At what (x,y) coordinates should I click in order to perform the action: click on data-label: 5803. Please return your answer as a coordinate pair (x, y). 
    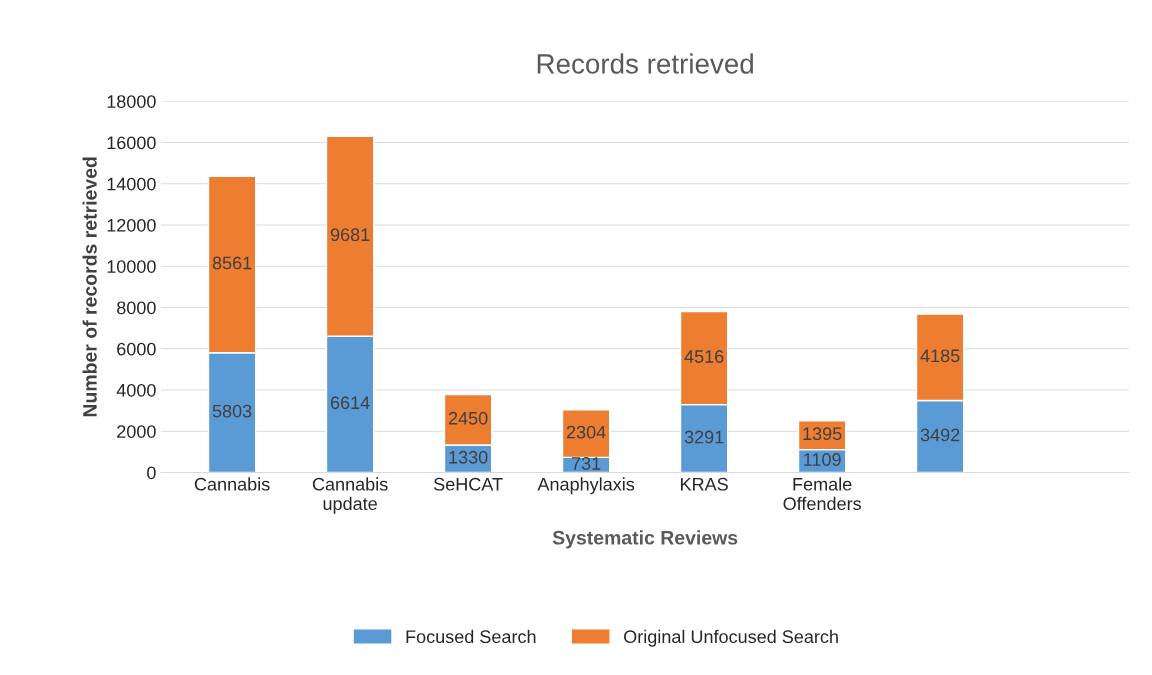
    Looking at the image, I should click on (232, 411).